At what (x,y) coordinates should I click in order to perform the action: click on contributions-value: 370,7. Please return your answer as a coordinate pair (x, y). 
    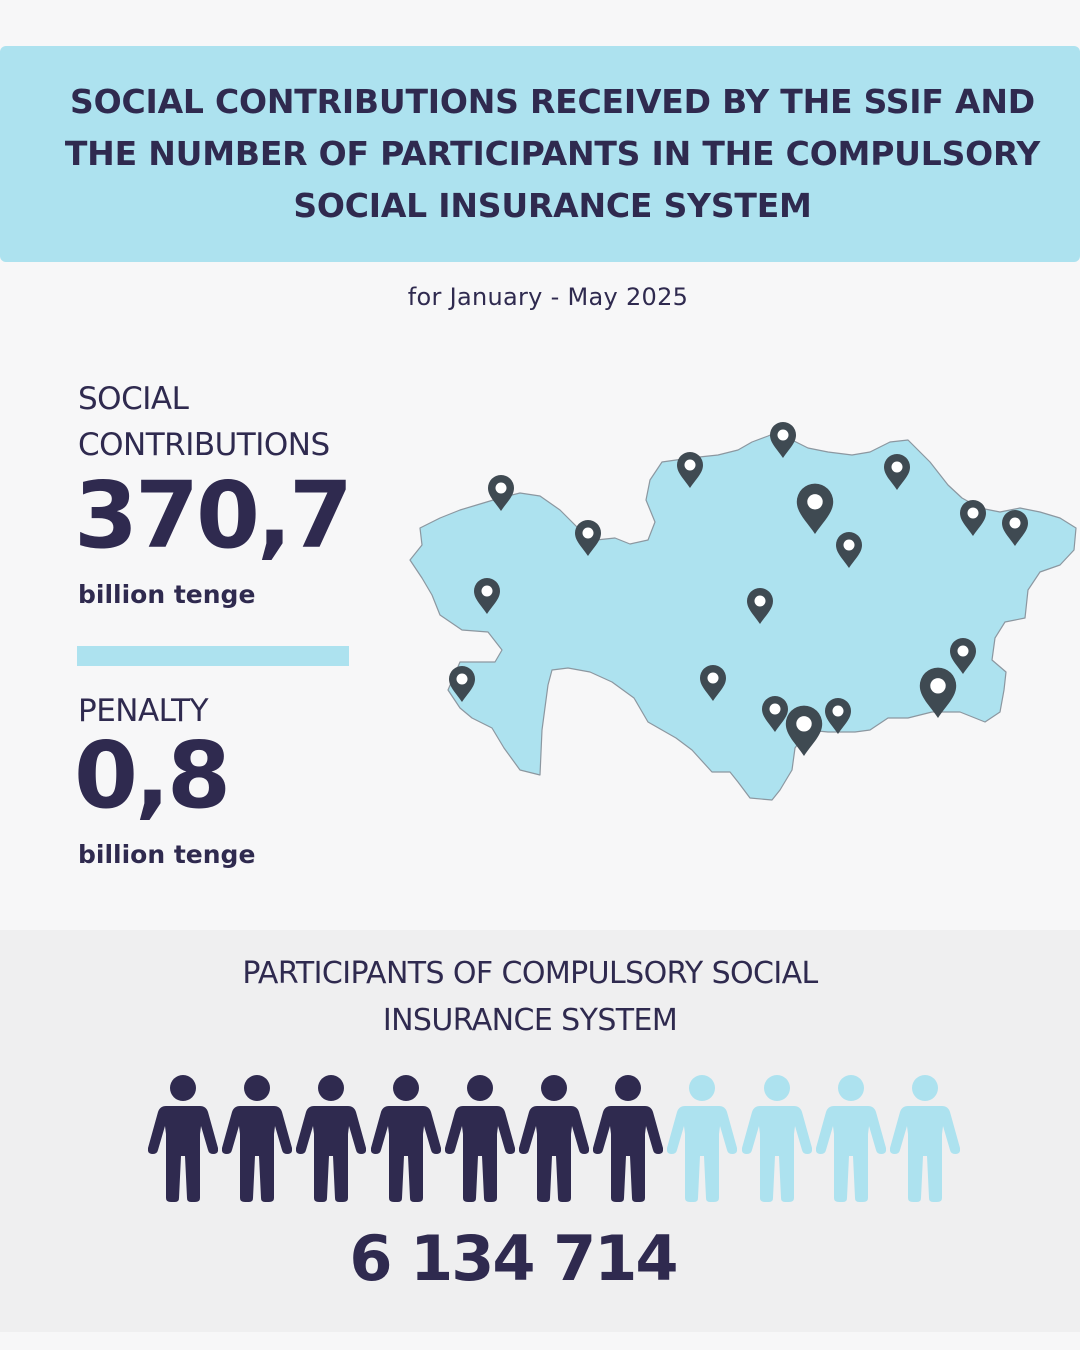
    Looking at the image, I should click on (213, 515).